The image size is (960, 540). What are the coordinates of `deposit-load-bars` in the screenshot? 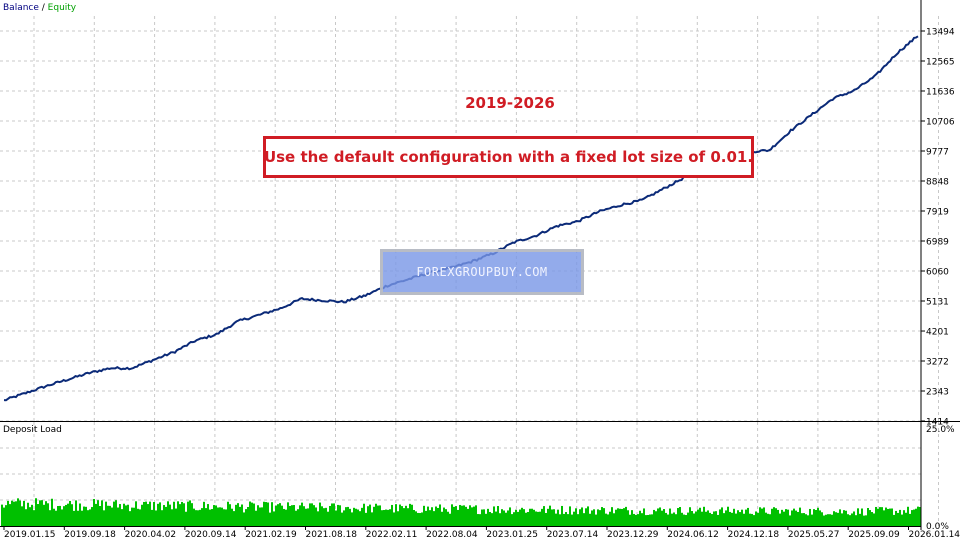 It's located at (461, 512).